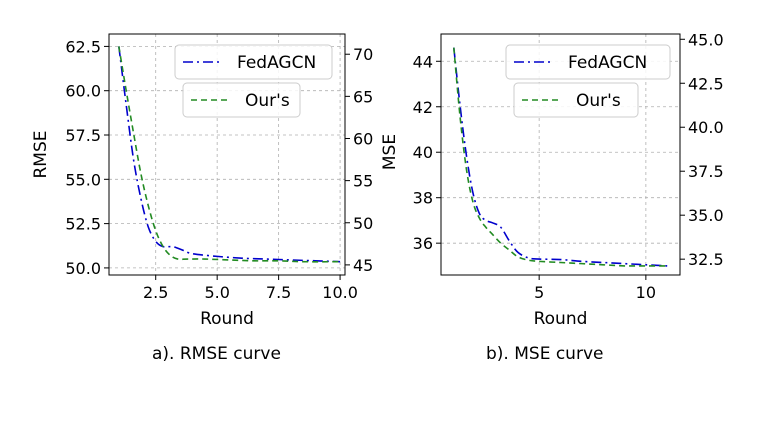 The width and height of the screenshot is (763, 423). What do you see at coordinates (706, 215) in the screenshot?
I see `y2-tick-label: 35.0` at bounding box center [706, 215].